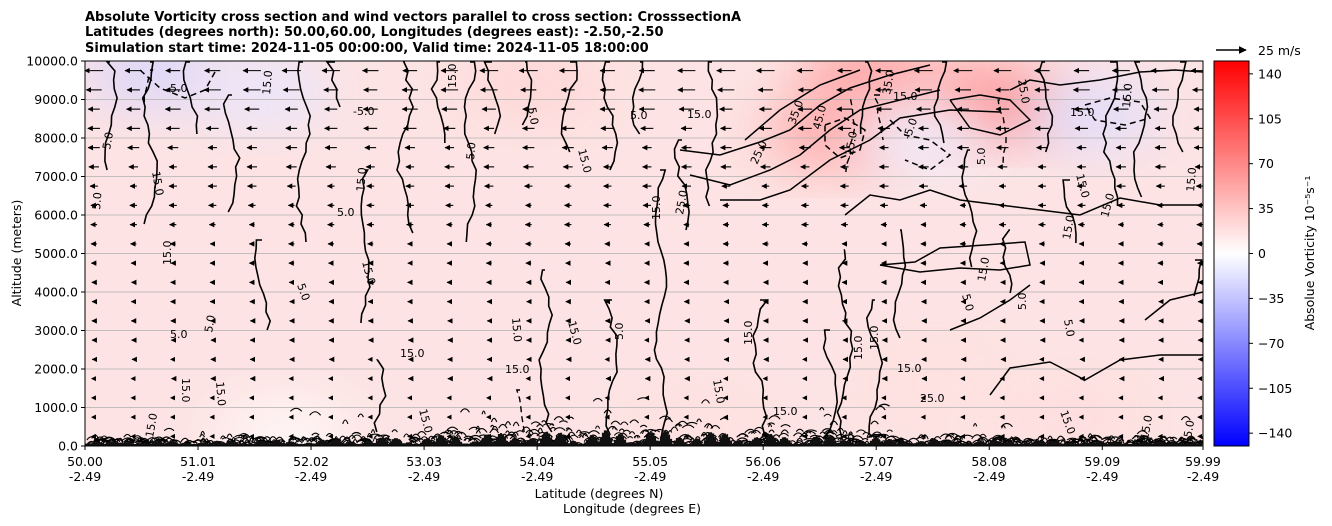 The height and width of the screenshot is (526, 1332). What do you see at coordinates (68, 446) in the screenshot?
I see `y-tick-label: 0.0` at bounding box center [68, 446].